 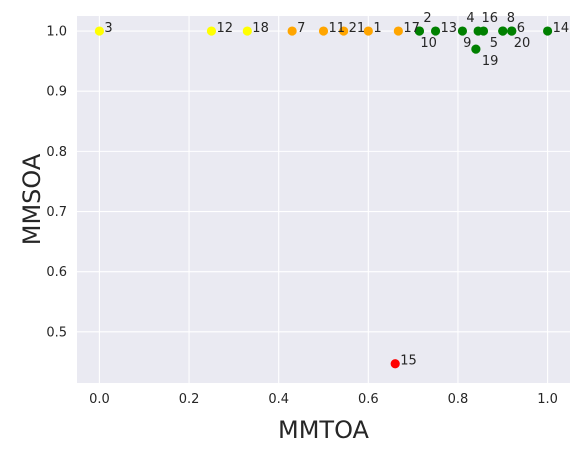 What do you see at coordinates (490, 61) in the screenshot?
I see `point-label-19: 19` at bounding box center [490, 61].